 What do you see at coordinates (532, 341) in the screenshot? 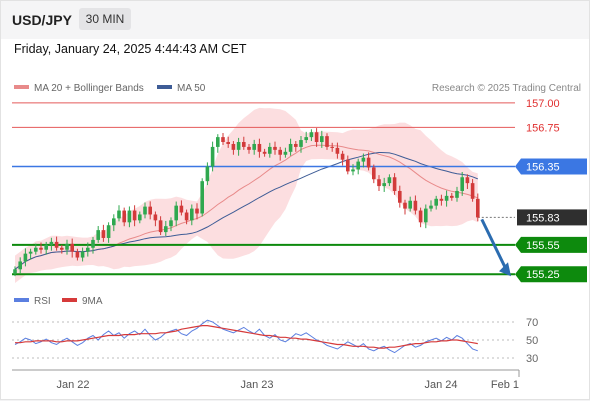
I see `rsi-scale-label: 50` at bounding box center [532, 341].